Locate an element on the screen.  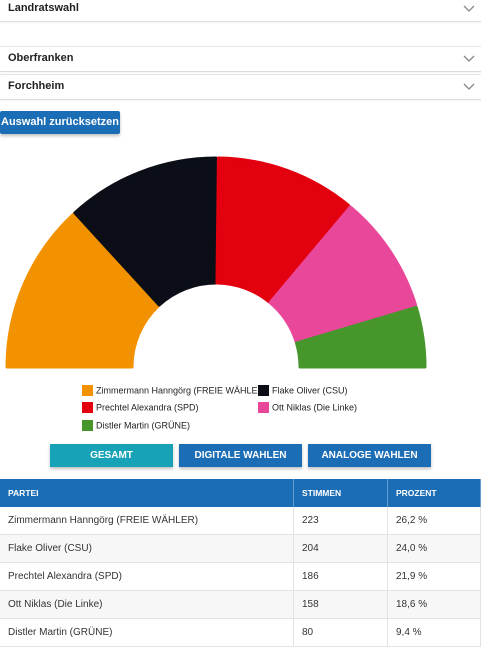
legend-label: Flake Oliver (CSU) is located at coordinates (310, 390).